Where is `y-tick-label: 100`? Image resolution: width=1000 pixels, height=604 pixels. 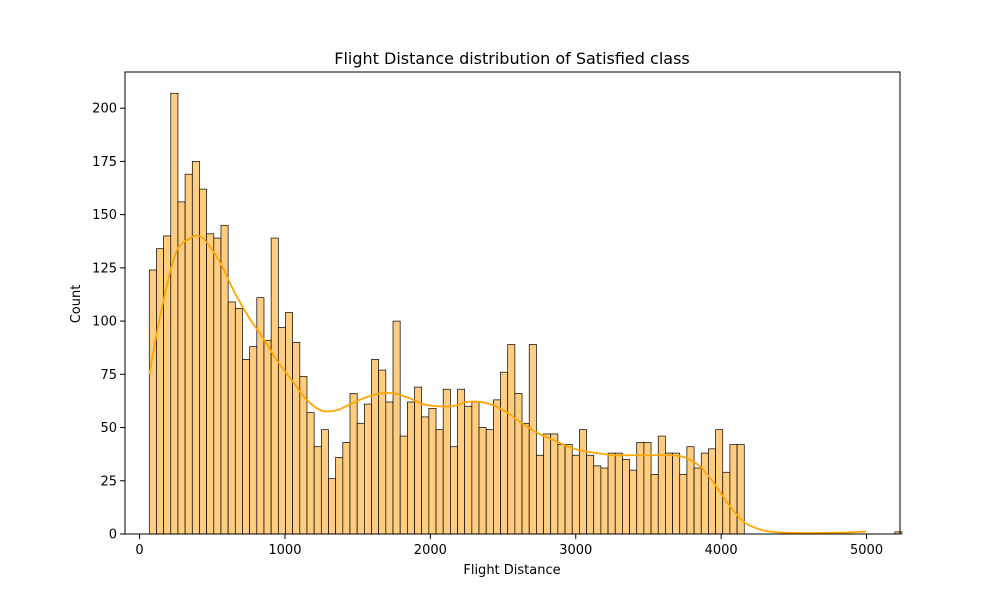
y-tick-label: 100 is located at coordinates (104, 322).